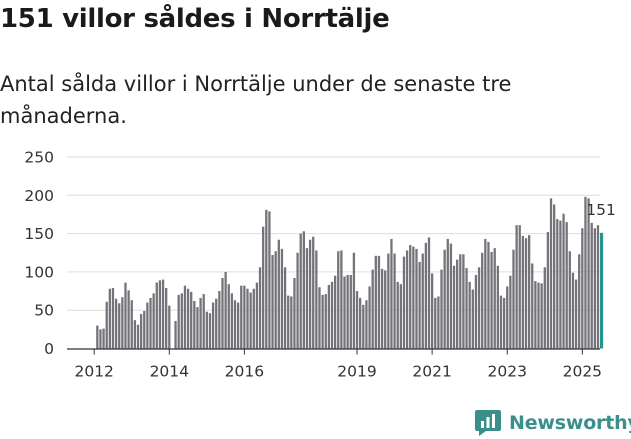 The width and height of the screenshot is (631, 439). Describe the element at coordinates (601, 290) in the screenshot. I see `bar-highlight` at that location.